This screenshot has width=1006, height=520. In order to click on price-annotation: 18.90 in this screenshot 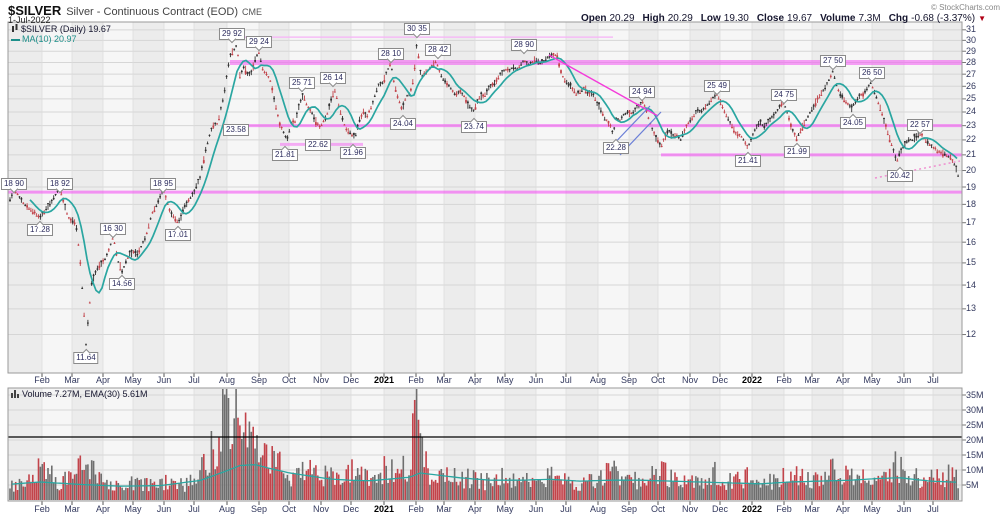, I will do `click(14, 186)`.